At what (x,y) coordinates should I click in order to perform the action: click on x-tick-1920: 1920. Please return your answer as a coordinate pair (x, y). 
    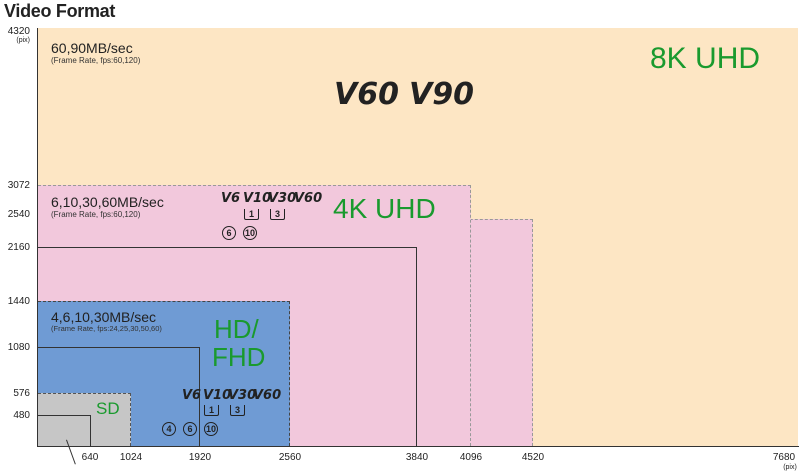
    Looking at the image, I should click on (200, 457).